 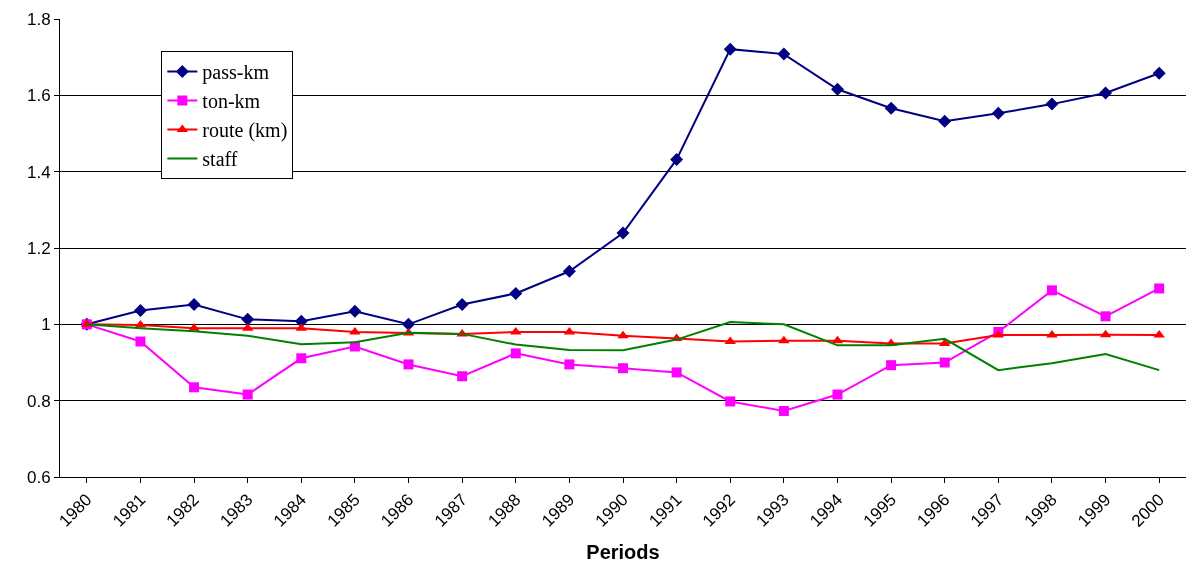 I want to click on legend-label: ton-km, so click(x=231, y=101).